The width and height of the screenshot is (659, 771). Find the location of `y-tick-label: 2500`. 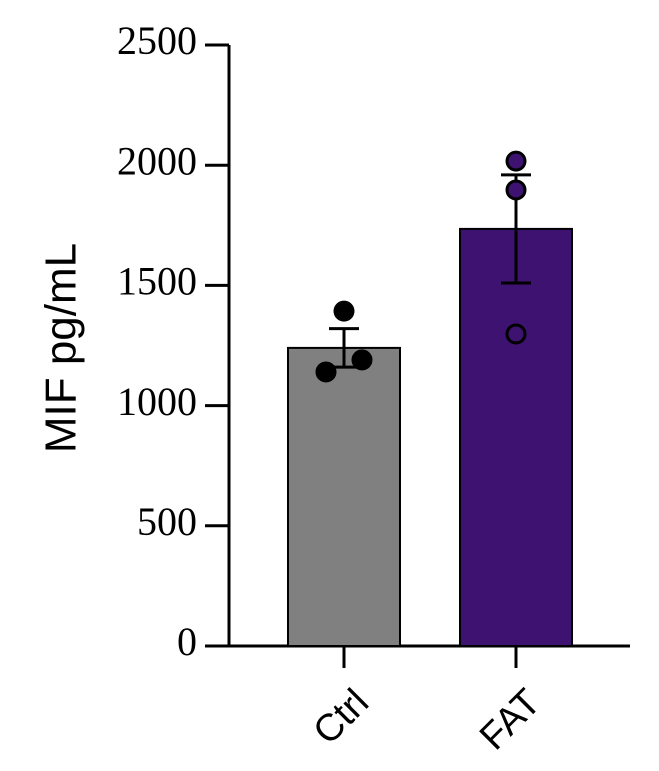

y-tick-label: 2500 is located at coordinates (157, 40).